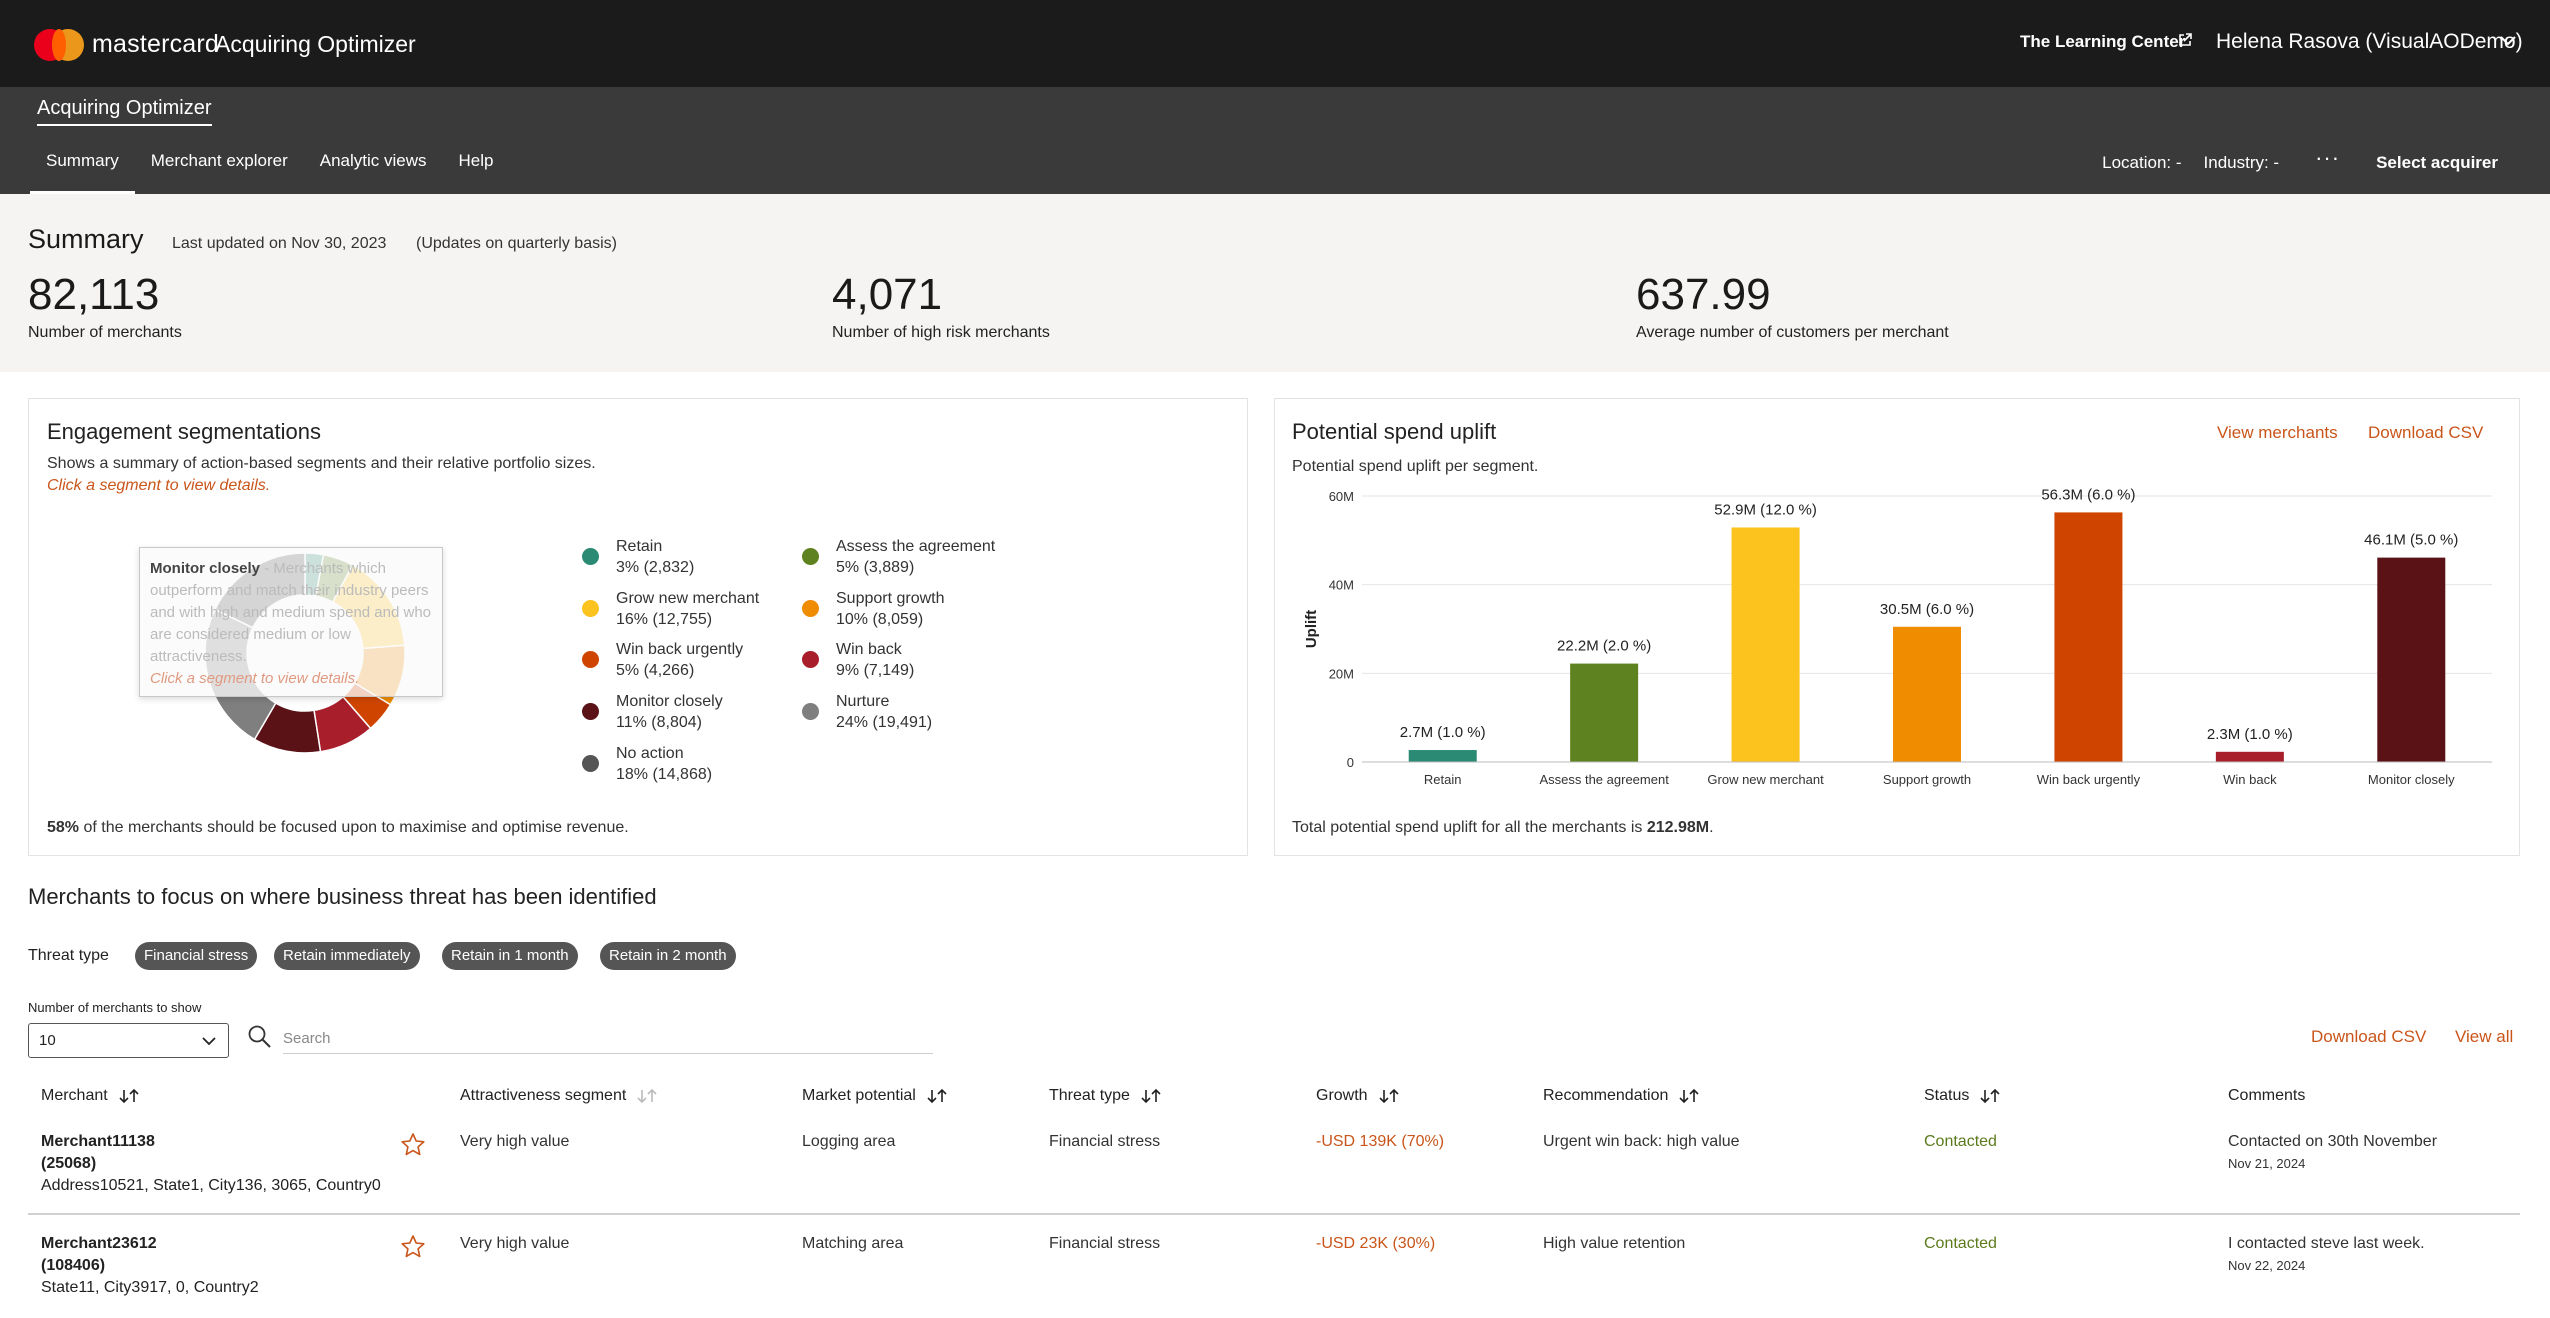 This screenshot has height=1318, width=2550. I want to click on merchant-name: Merchant11138, so click(98, 1141).